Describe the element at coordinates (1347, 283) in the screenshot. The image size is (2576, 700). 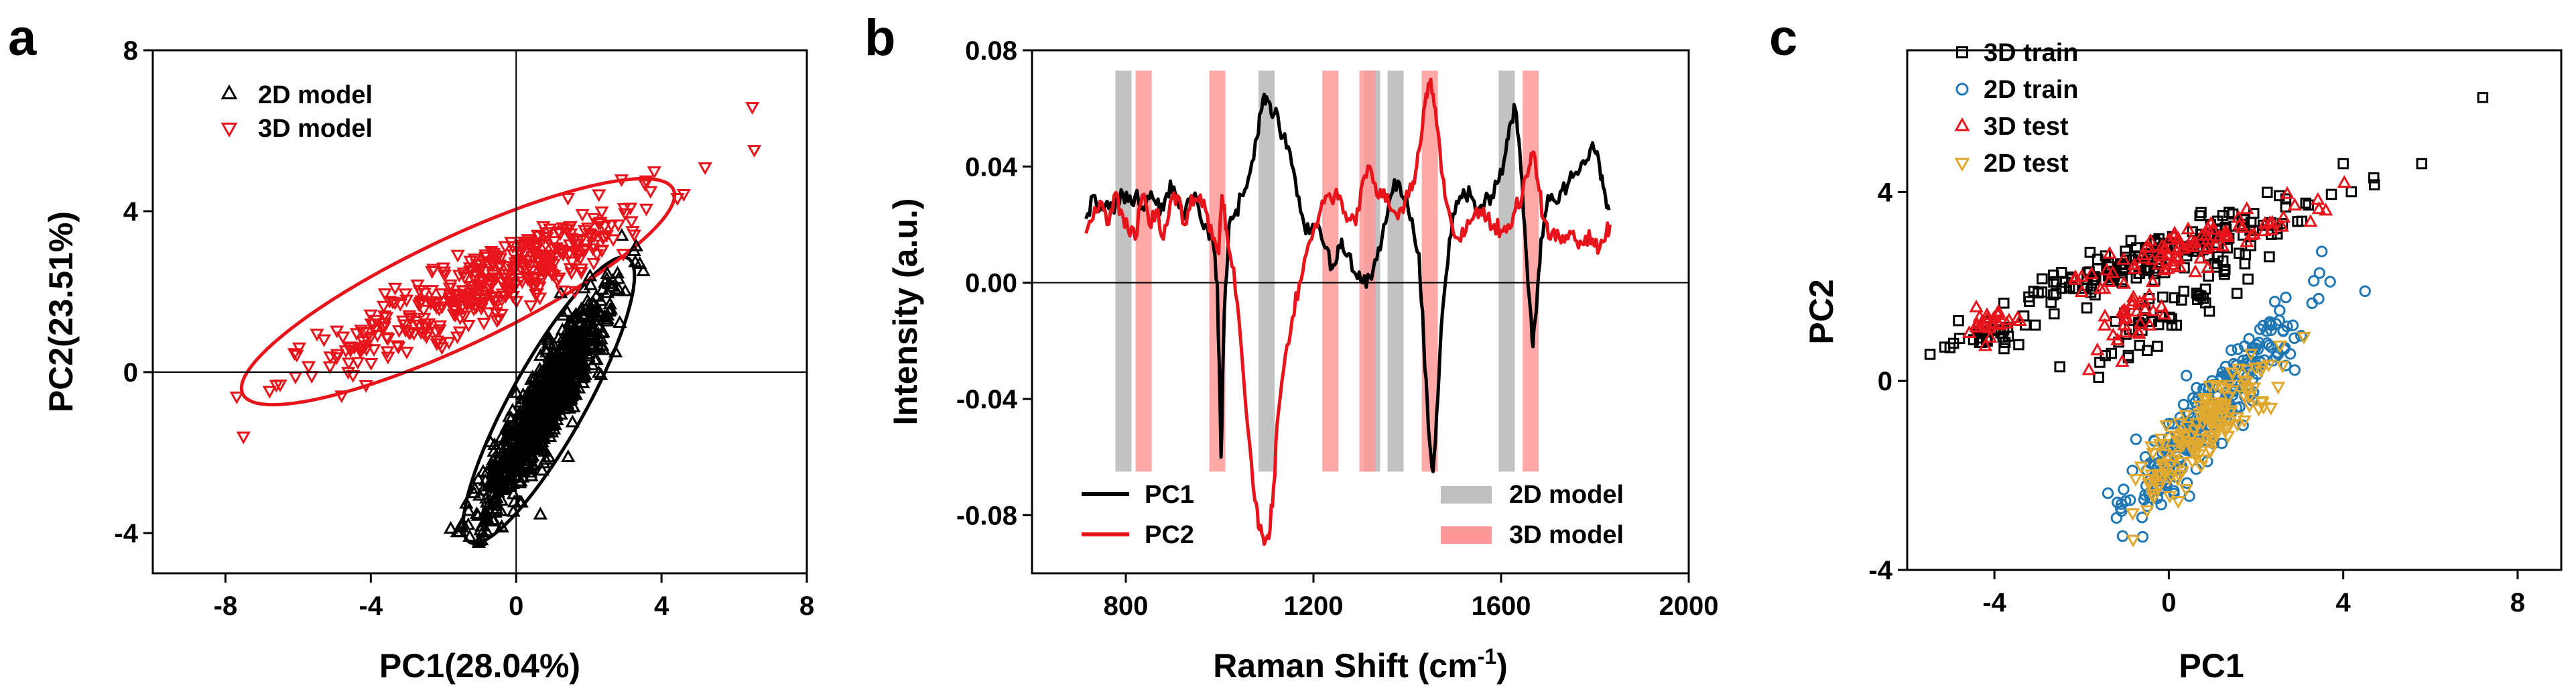
I see `panel-b-line-pc1` at that location.